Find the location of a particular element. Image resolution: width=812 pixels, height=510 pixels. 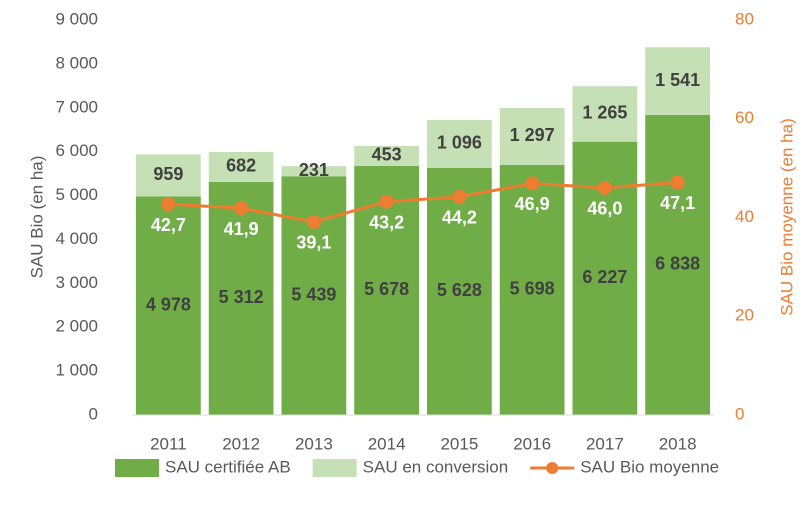

y2-tick-label: 60 is located at coordinates (744, 117).